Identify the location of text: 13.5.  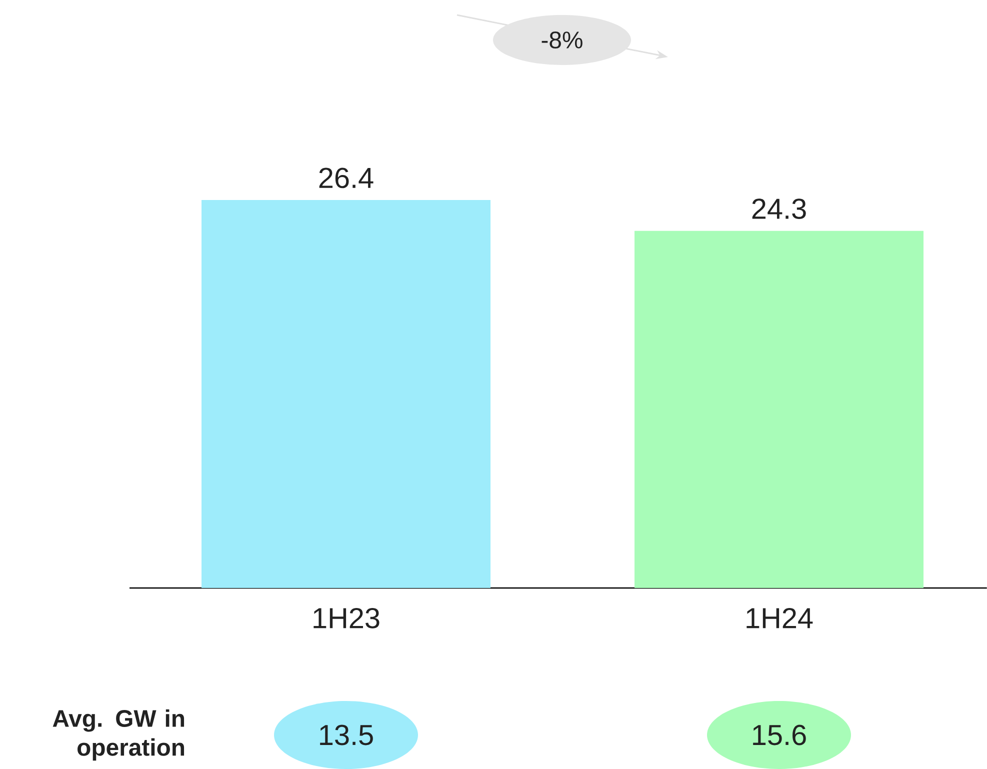
(346, 735).